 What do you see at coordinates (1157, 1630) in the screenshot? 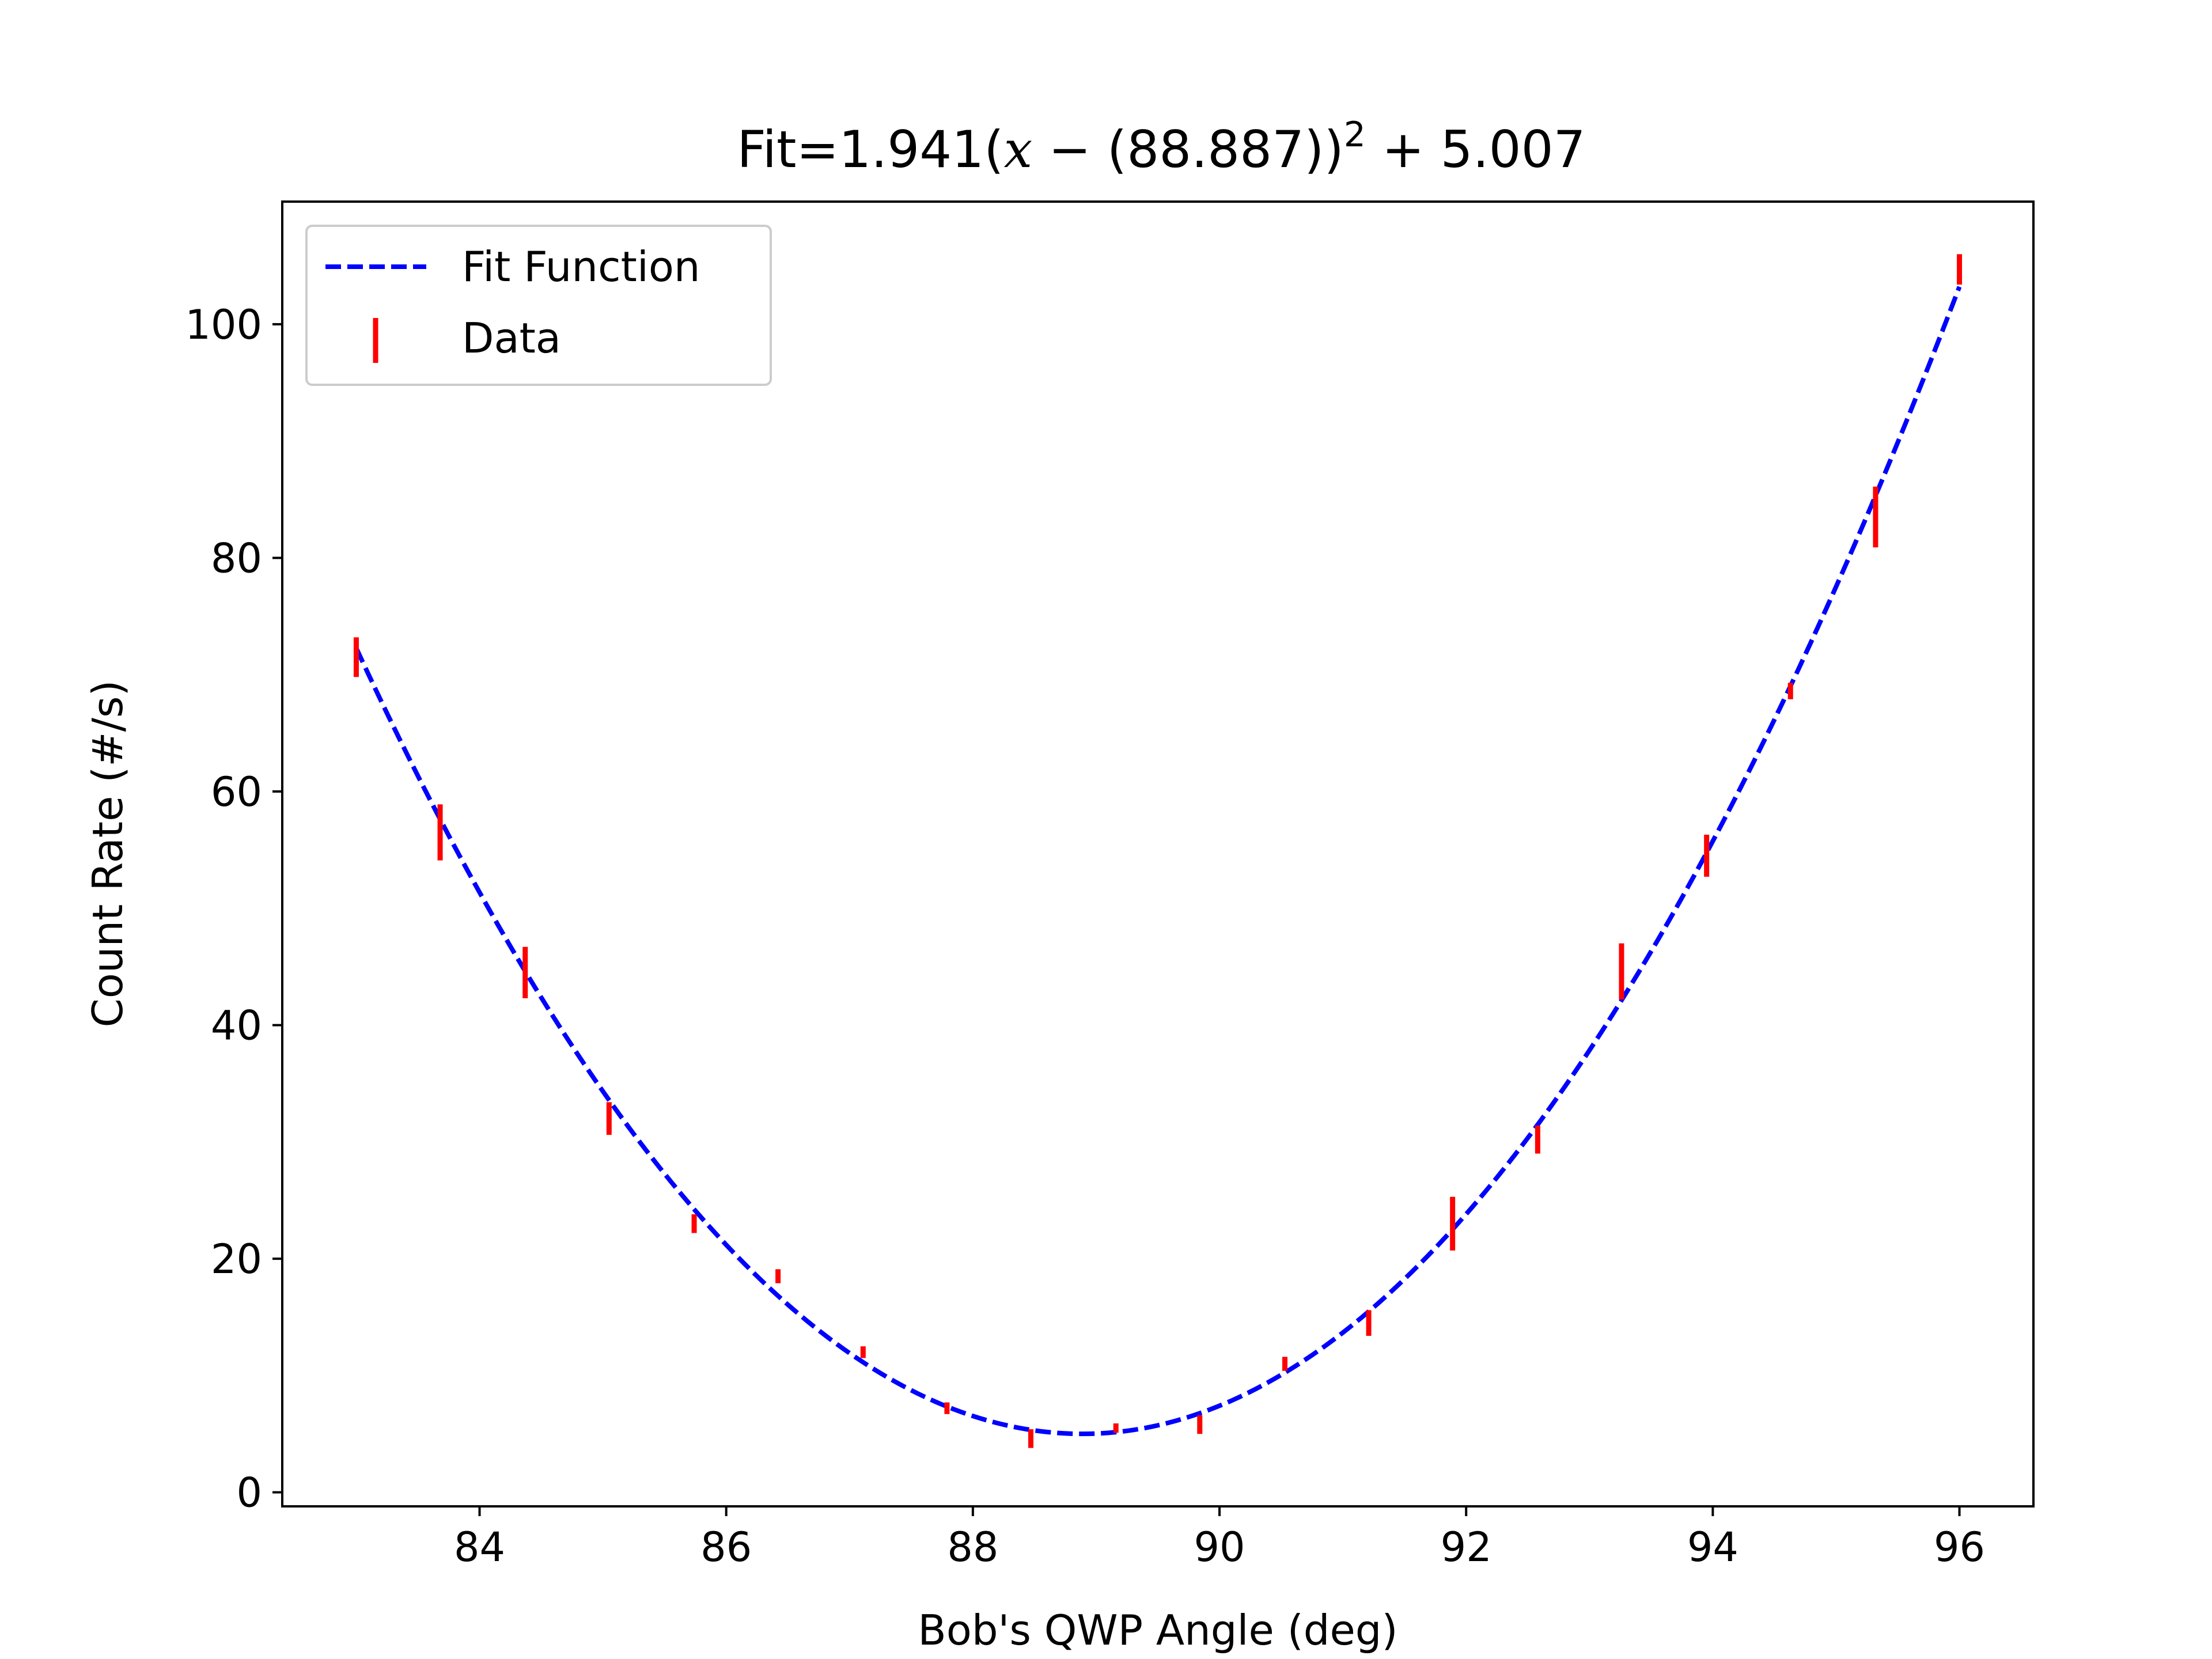
I see `x-axis-label: Bob's QWP Angle (deg)` at bounding box center [1157, 1630].